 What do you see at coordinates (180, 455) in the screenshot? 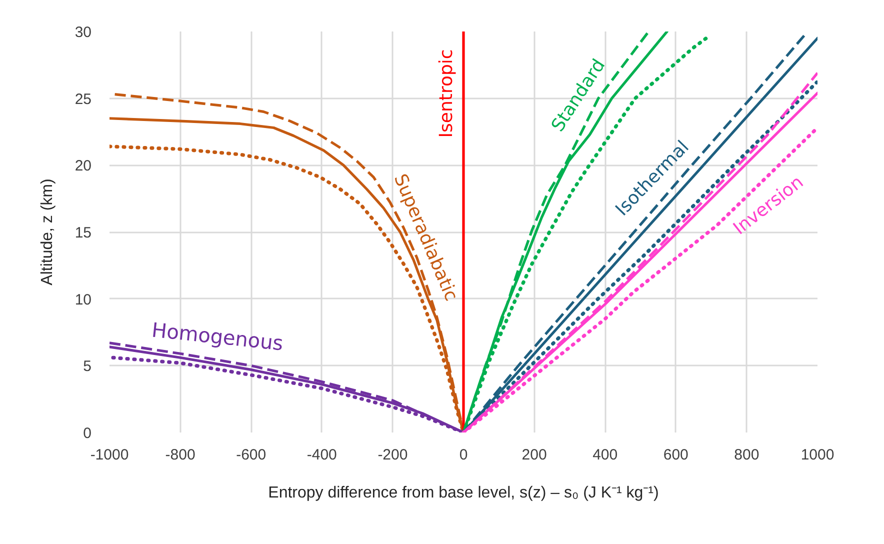
I see `x-tick-label: -800` at bounding box center [180, 455].